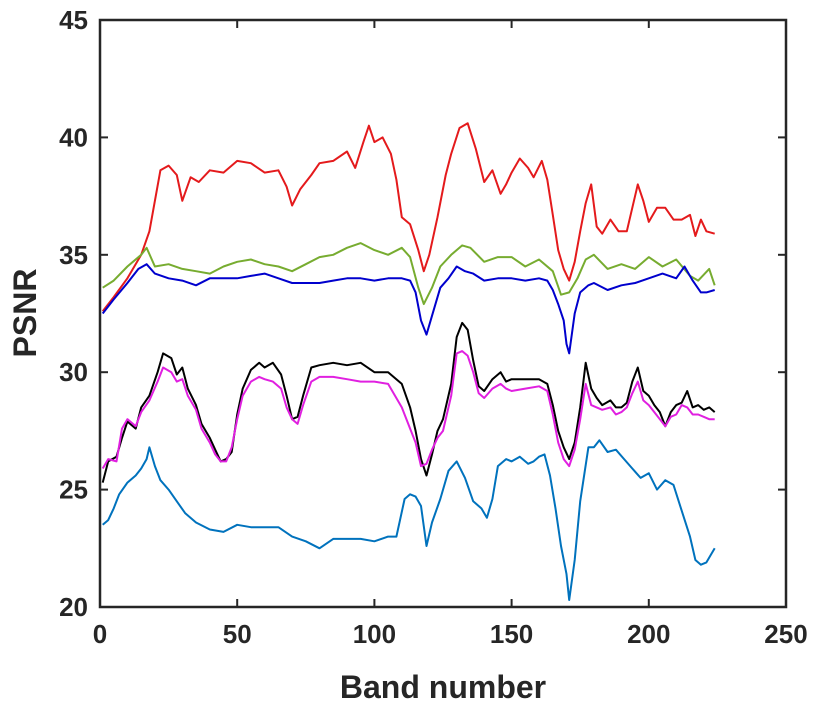  What do you see at coordinates (73, 20) in the screenshot?
I see `y-tick-label: 45` at bounding box center [73, 20].